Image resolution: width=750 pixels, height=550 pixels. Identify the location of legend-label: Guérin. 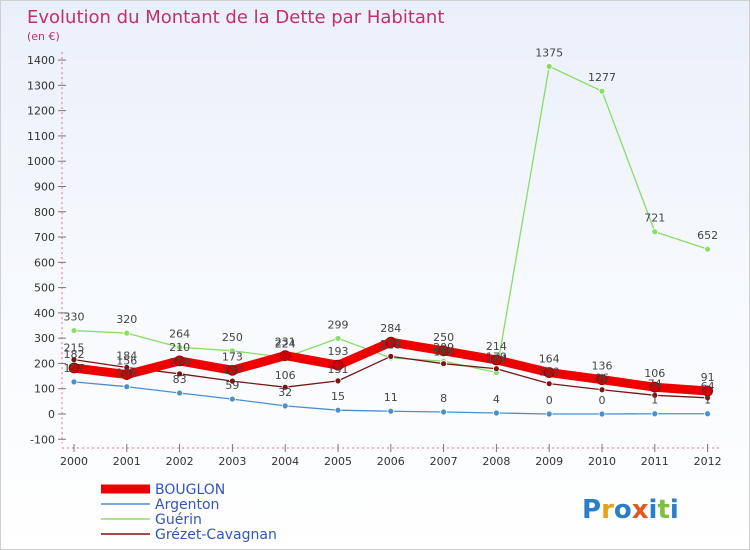
(178, 520).